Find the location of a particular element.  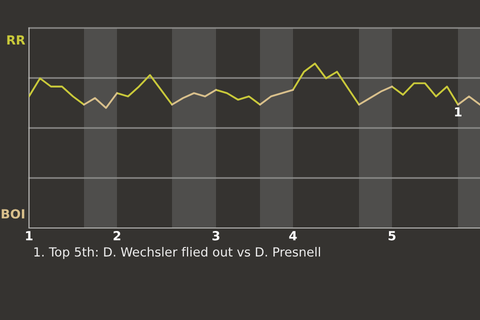

annotation: 1 is located at coordinates (458, 111).